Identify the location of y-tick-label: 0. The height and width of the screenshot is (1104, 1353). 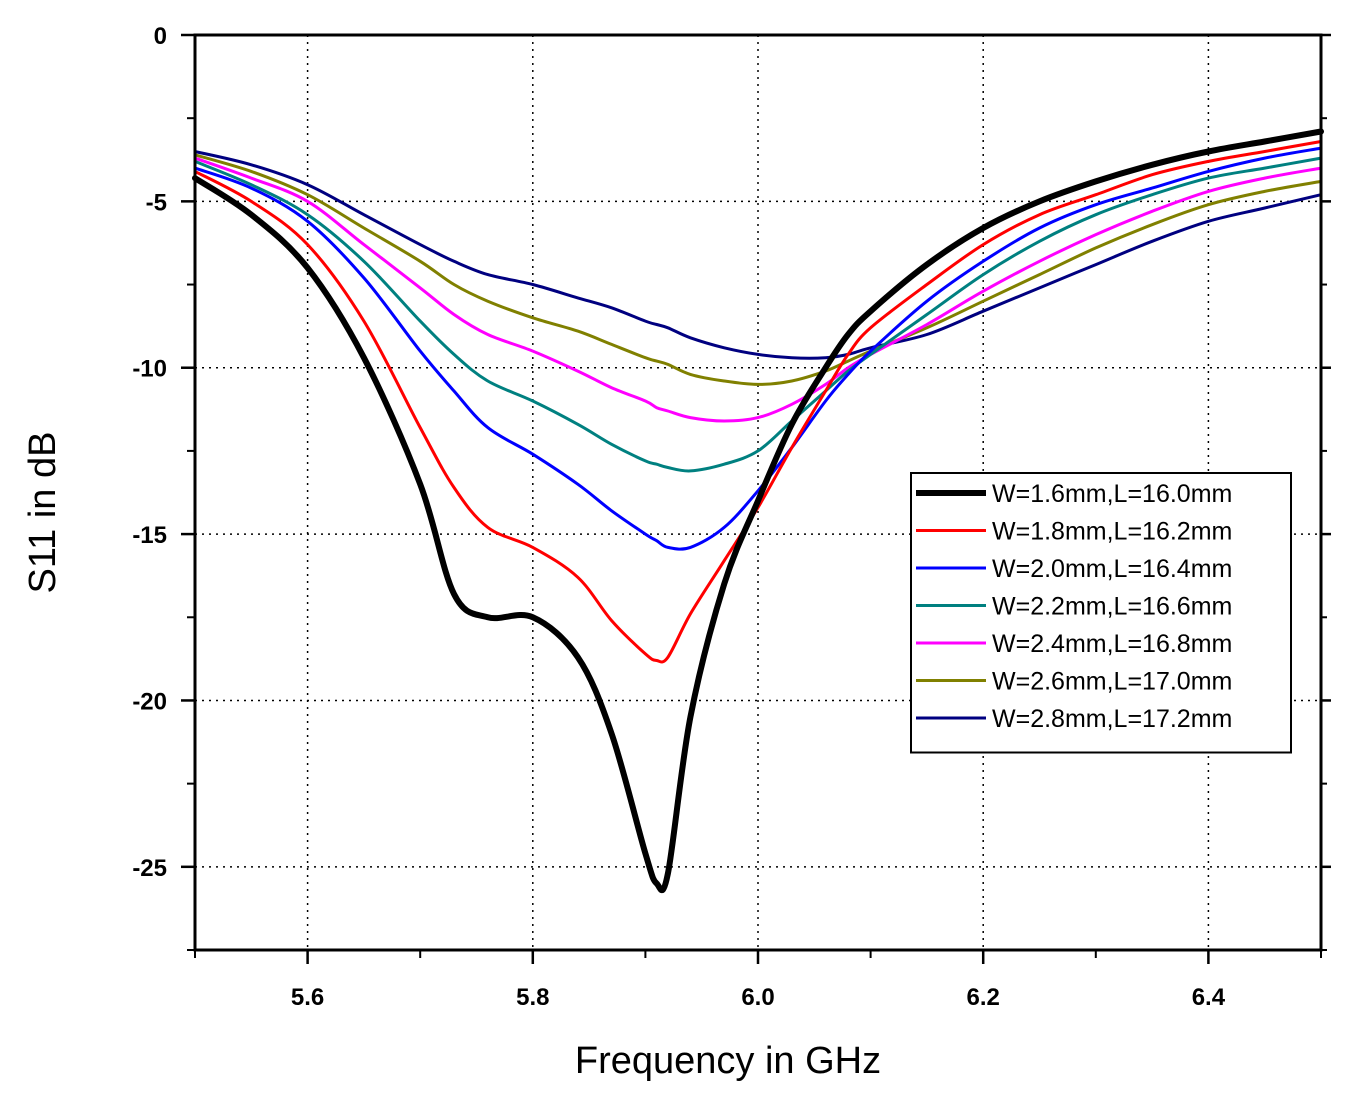
(160, 36).